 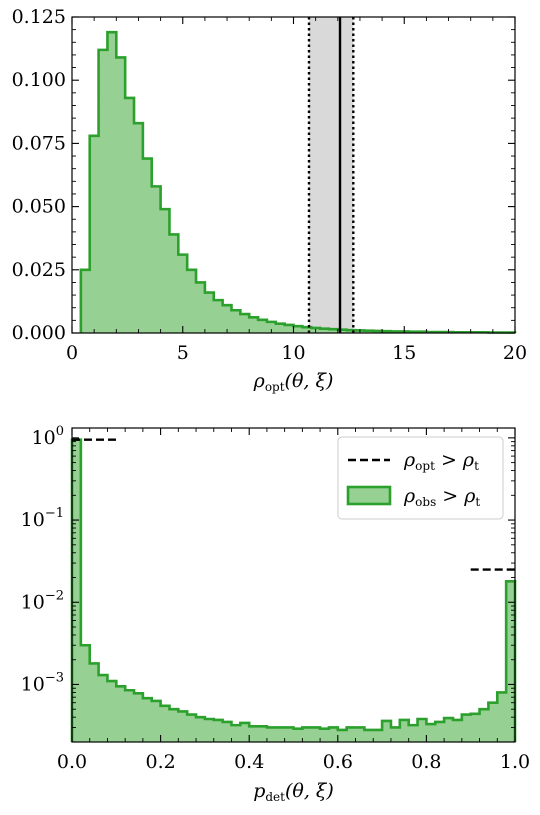 What do you see at coordinates (39, 207) in the screenshot?
I see `y-tick-label: 0.050` at bounding box center [39, 207].